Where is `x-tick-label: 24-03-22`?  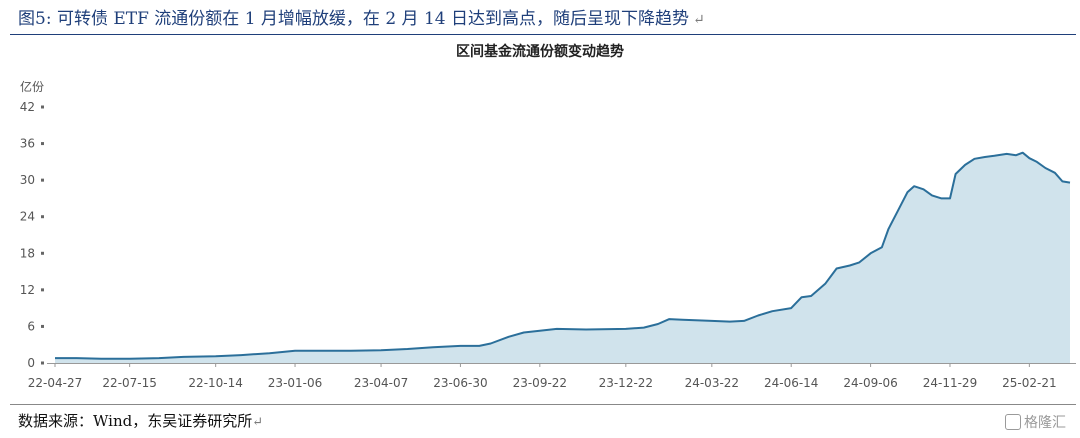
x-tick-label: 24-03-22 is located at coordinates (712, 383).